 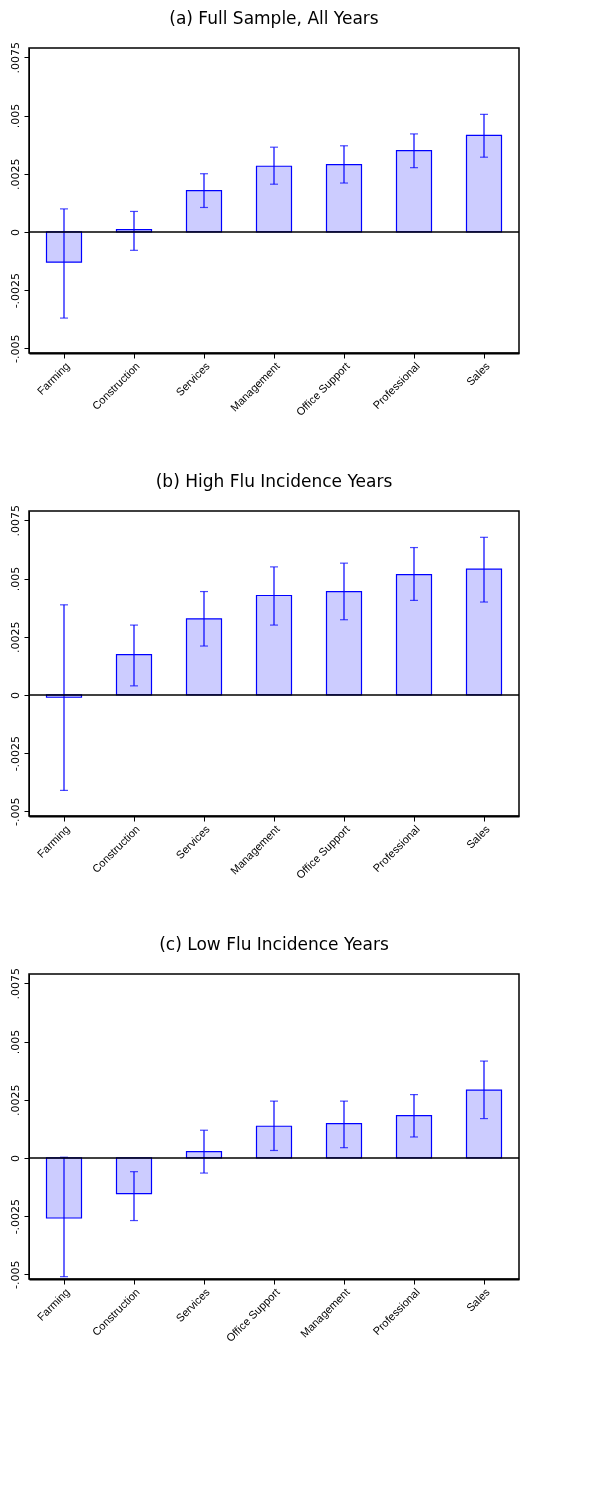 What do you see at coordinates (274, 480) in the screenshot?
I see `chart-title: (b) High Flu Incidence Years` at bounding box center [274, 480].